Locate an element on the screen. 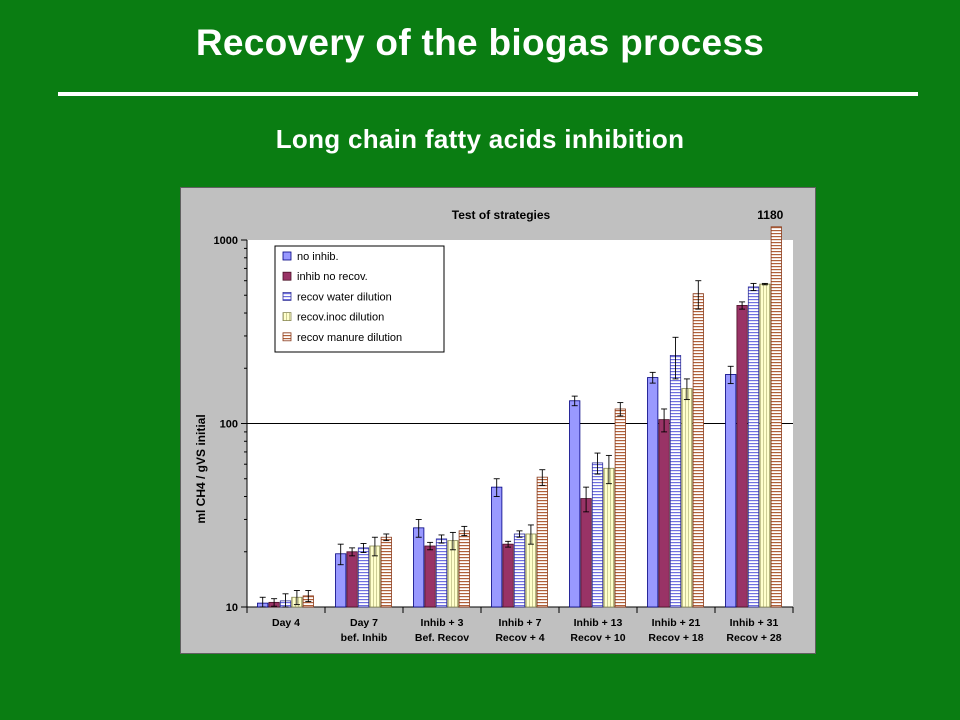  y-tick-label: 10 is located at coordinates (232, 608).